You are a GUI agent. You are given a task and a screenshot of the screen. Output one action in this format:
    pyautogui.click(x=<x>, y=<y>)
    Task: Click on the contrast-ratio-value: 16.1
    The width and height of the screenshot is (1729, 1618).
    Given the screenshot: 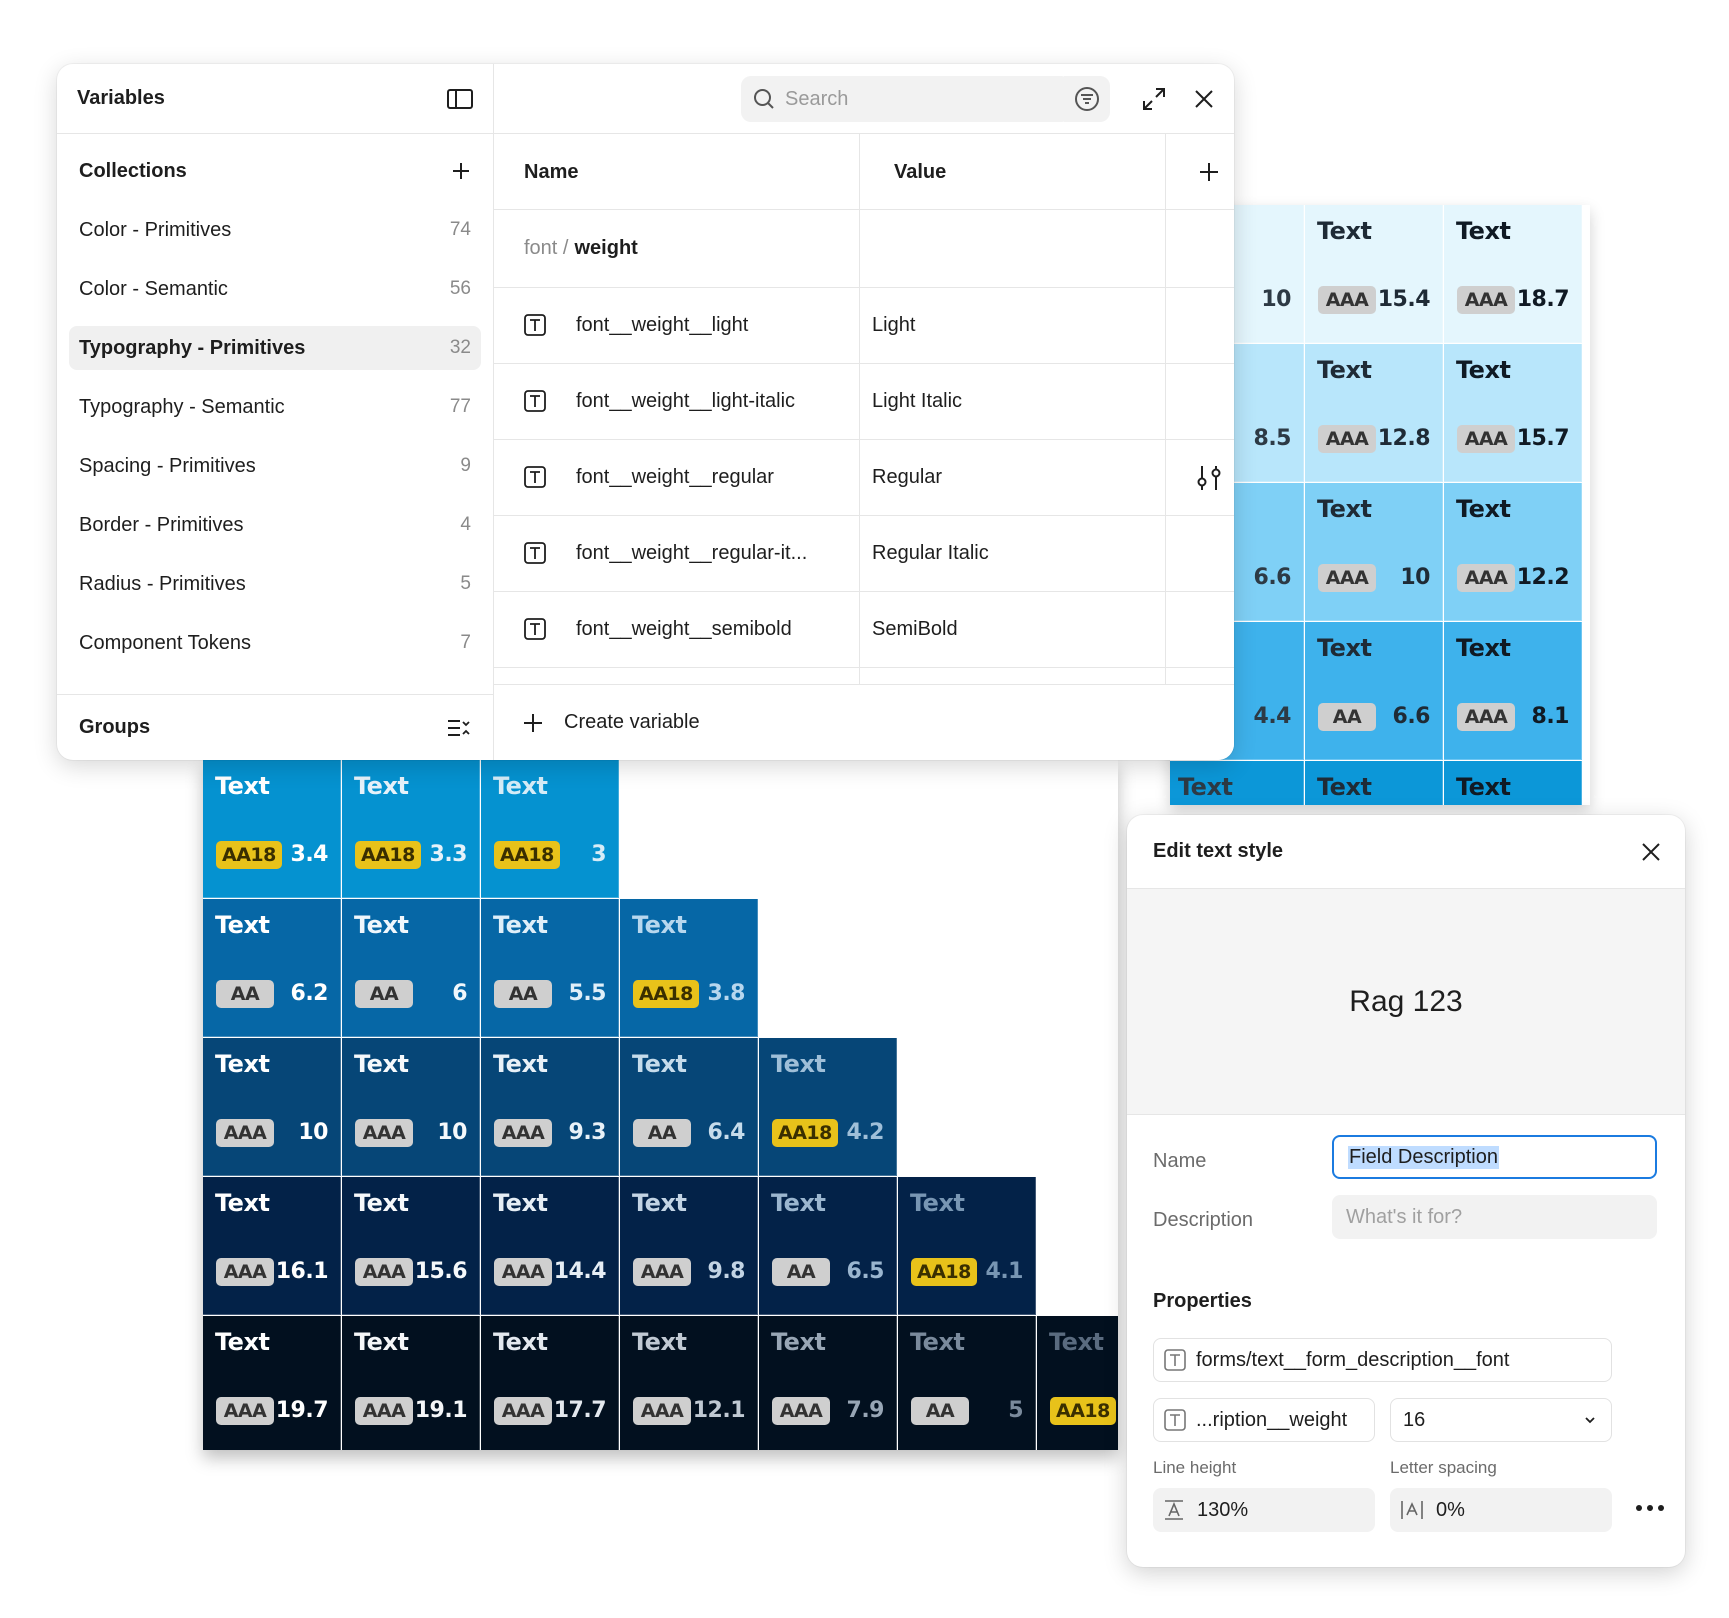 What is the action you would take?
    pyautogui.click(x=302, y=1271)
    